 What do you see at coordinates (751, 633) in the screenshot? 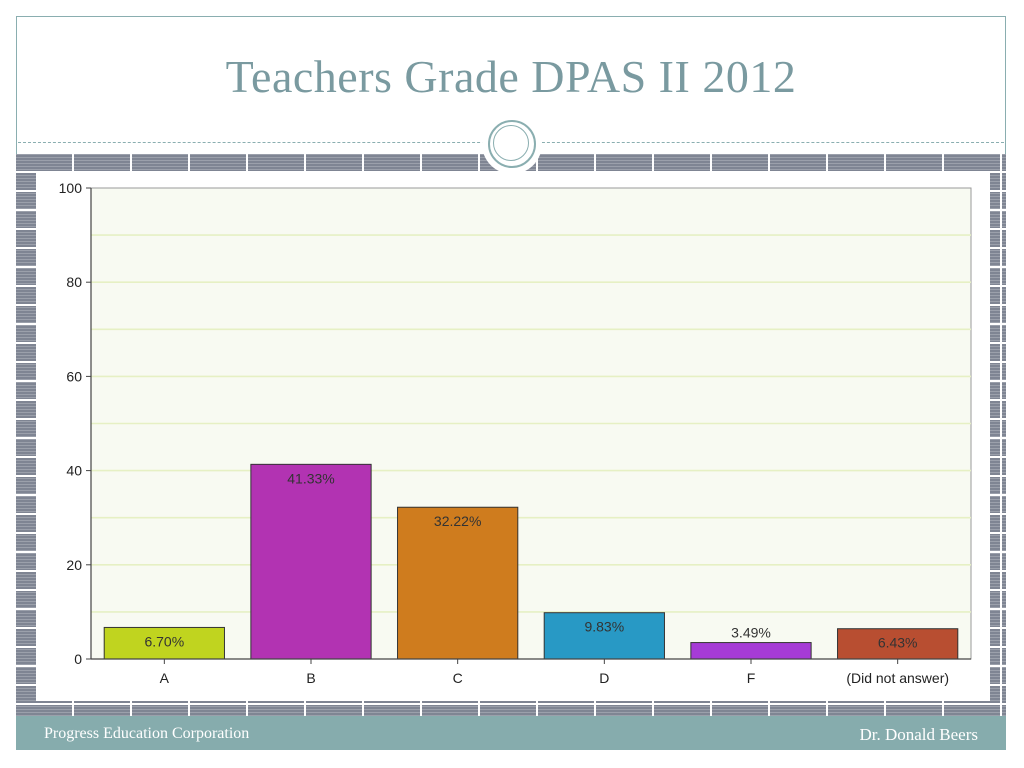
I see `bar-value-label: 3.49%` at bounding box center [751, 633].